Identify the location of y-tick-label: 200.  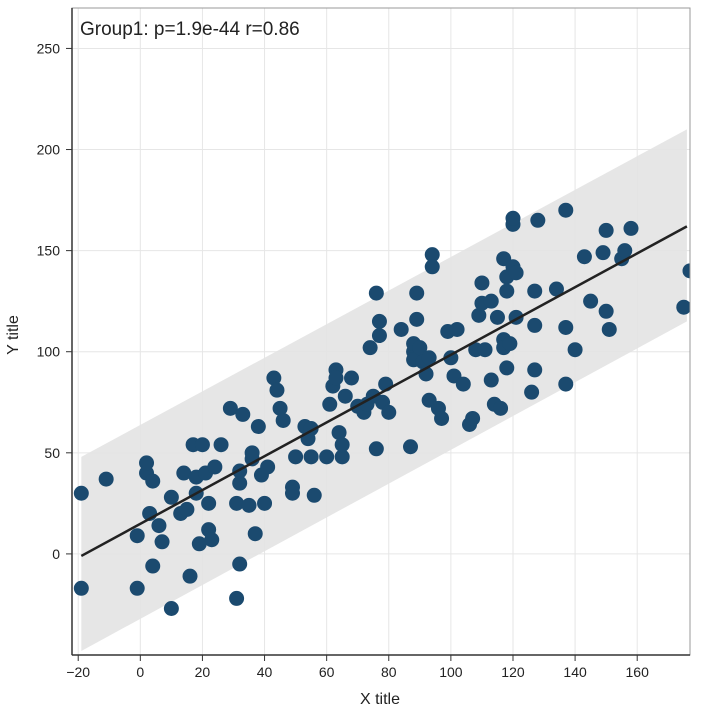
(49, 150).